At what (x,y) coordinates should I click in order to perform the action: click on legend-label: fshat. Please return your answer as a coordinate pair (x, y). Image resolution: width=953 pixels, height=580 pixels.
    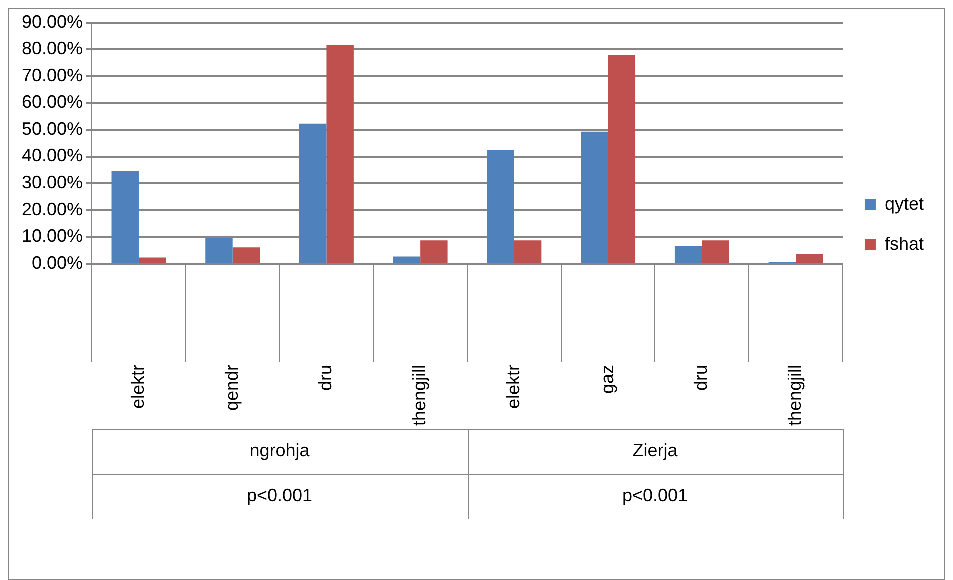
    Looking at the image, I should click on (904, 244).